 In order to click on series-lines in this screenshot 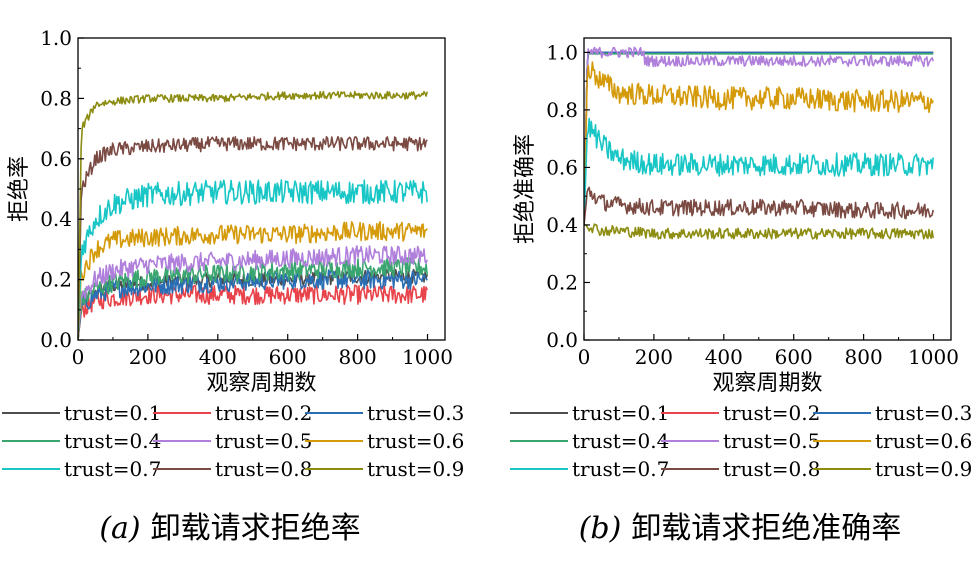, I will do `click(759, 143)`.